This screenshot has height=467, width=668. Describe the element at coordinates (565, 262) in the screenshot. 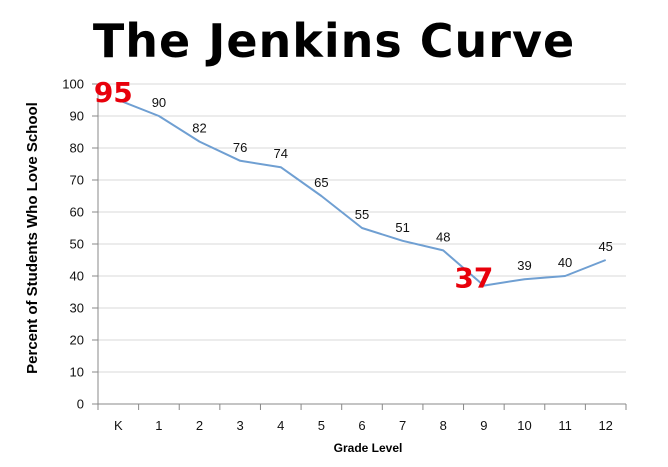

I see `data-label: 40` at that location.